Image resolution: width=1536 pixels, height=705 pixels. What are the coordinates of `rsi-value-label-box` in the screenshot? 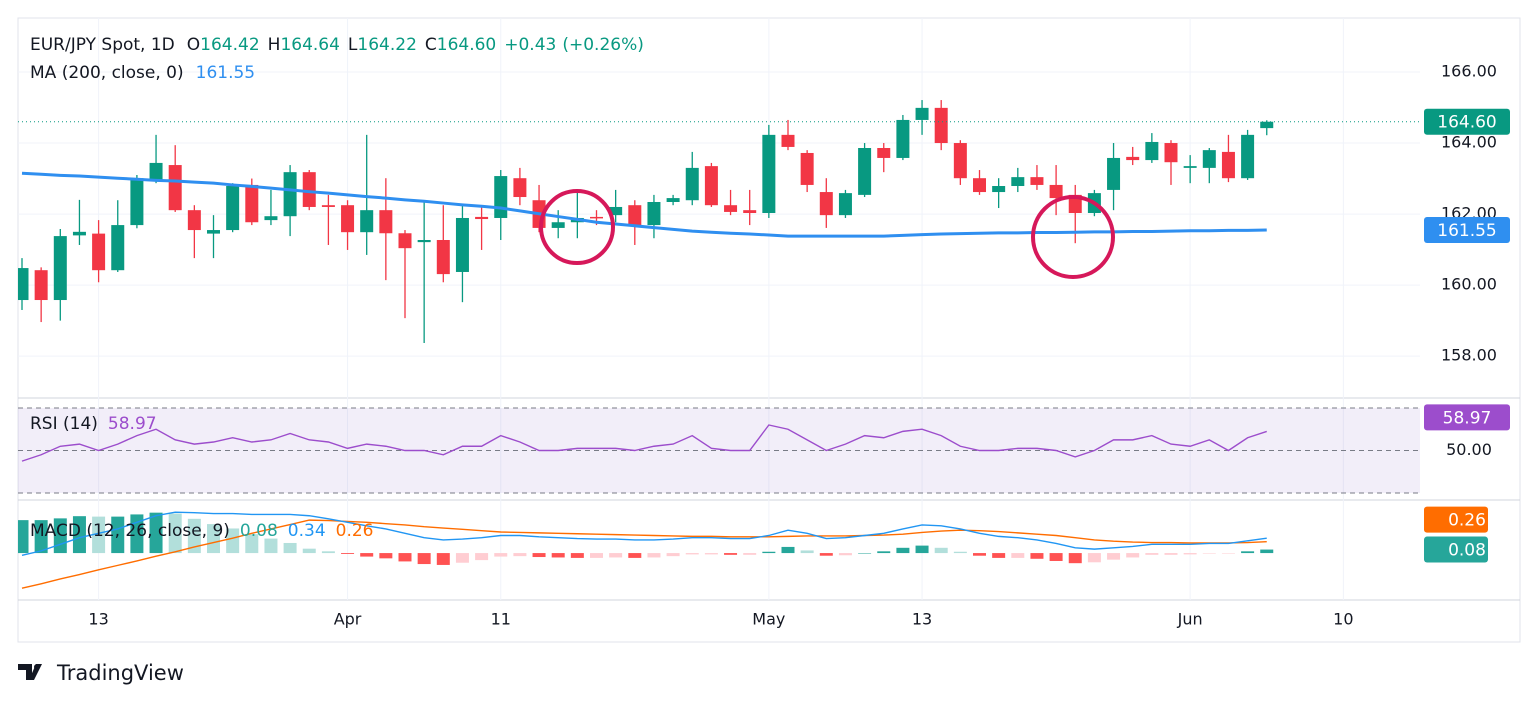 It's located at (1467, 417).